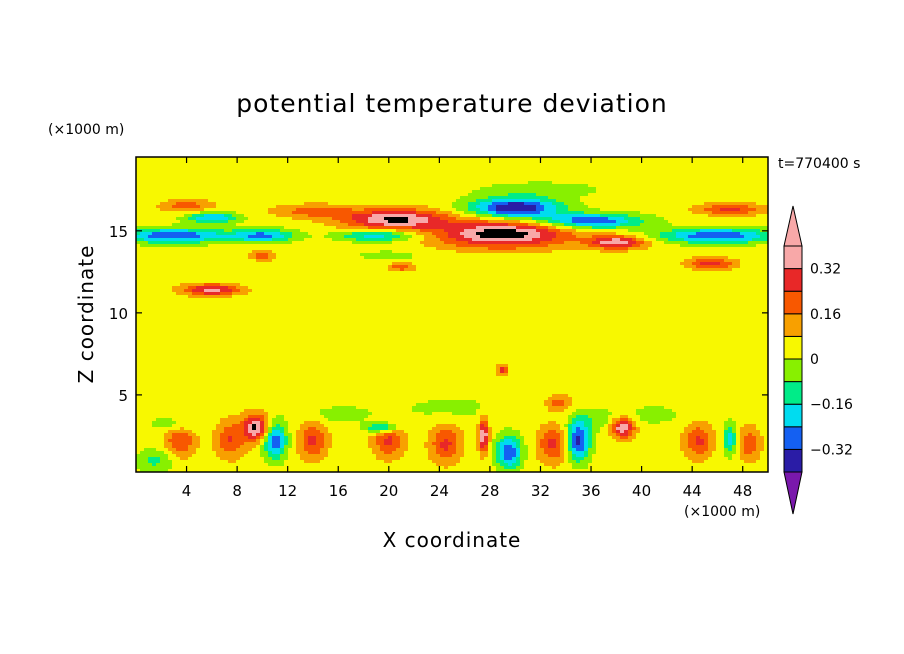  What do you see at coordinates (793, 460) in the screenshot?
I see `colorbar-segment` at bounding box center [793, 460].